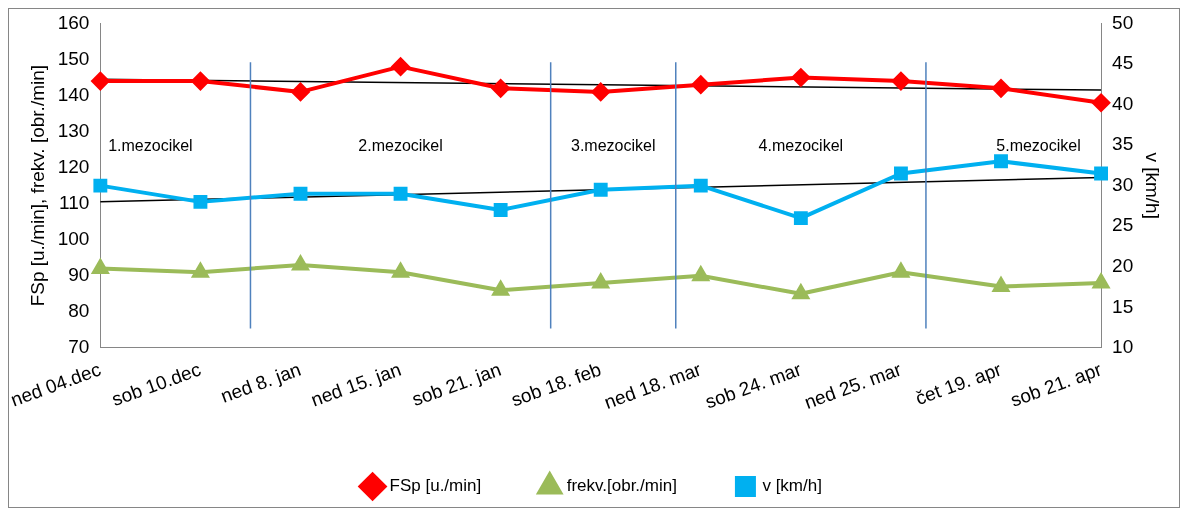 This screenshot has width=1186, height=515. I want to click on y2-tick-label: 10, so click(1123, 347).